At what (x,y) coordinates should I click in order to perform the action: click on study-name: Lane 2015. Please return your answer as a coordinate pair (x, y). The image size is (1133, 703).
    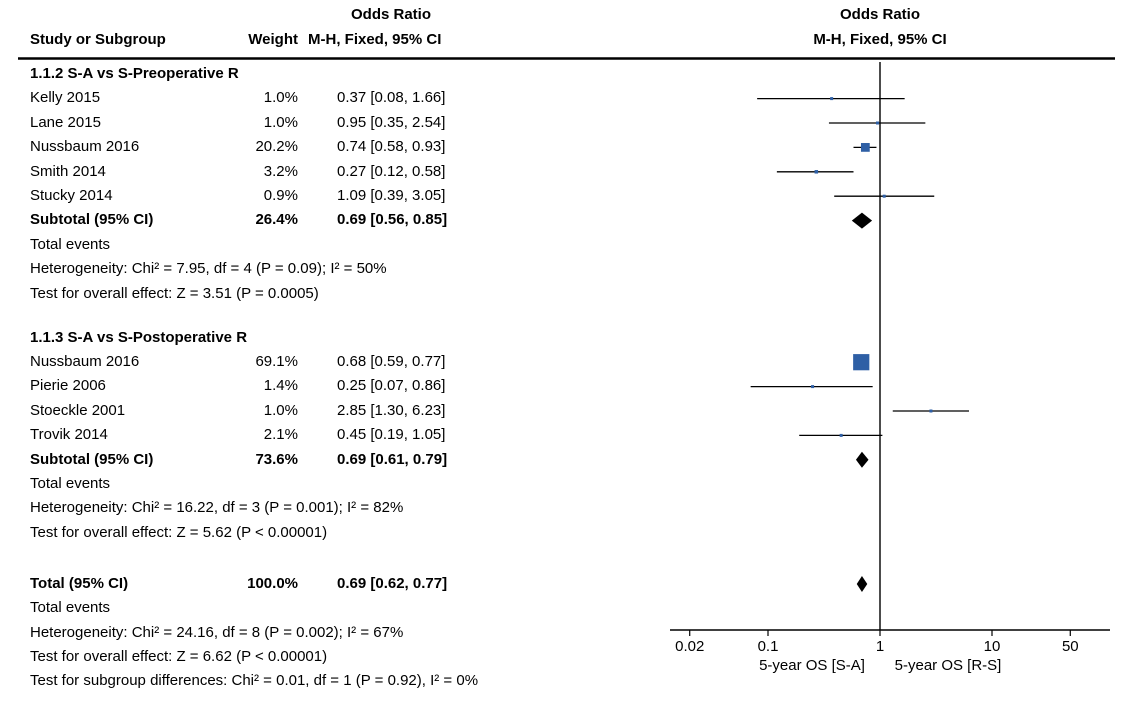
    Looking at the image, I should click on (65, 122).